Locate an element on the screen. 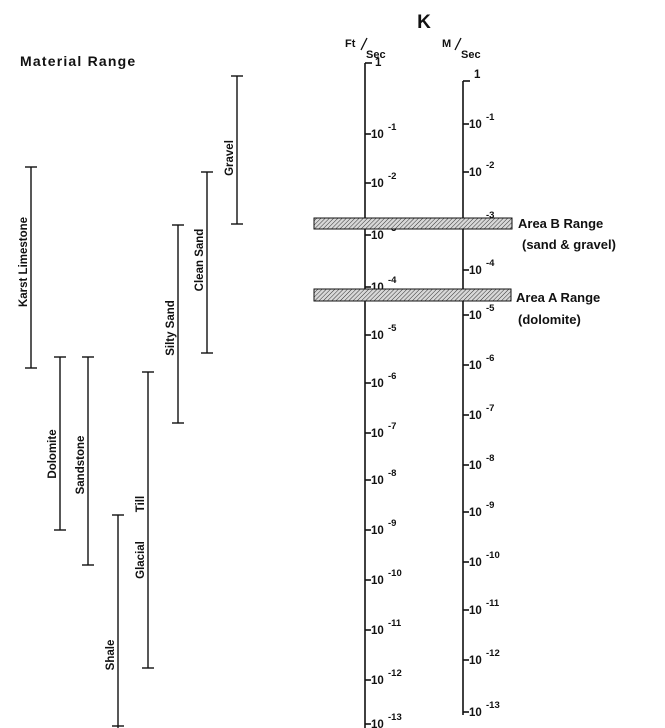  material-range-shale: Shale is located at coordinates (114, 621).